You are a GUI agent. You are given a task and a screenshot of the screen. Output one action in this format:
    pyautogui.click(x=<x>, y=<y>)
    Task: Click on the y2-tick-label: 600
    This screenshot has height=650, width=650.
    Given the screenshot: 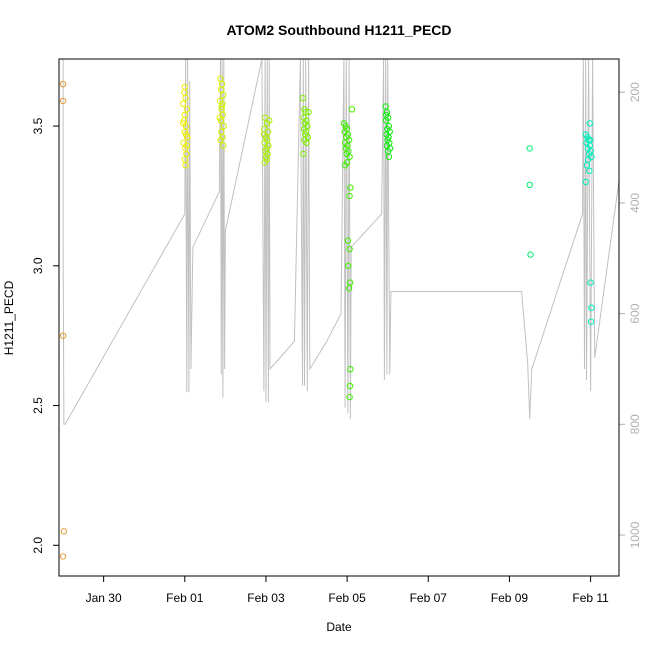 What is the action you would take?
    pyautogui.click(x=635, y=313)
    